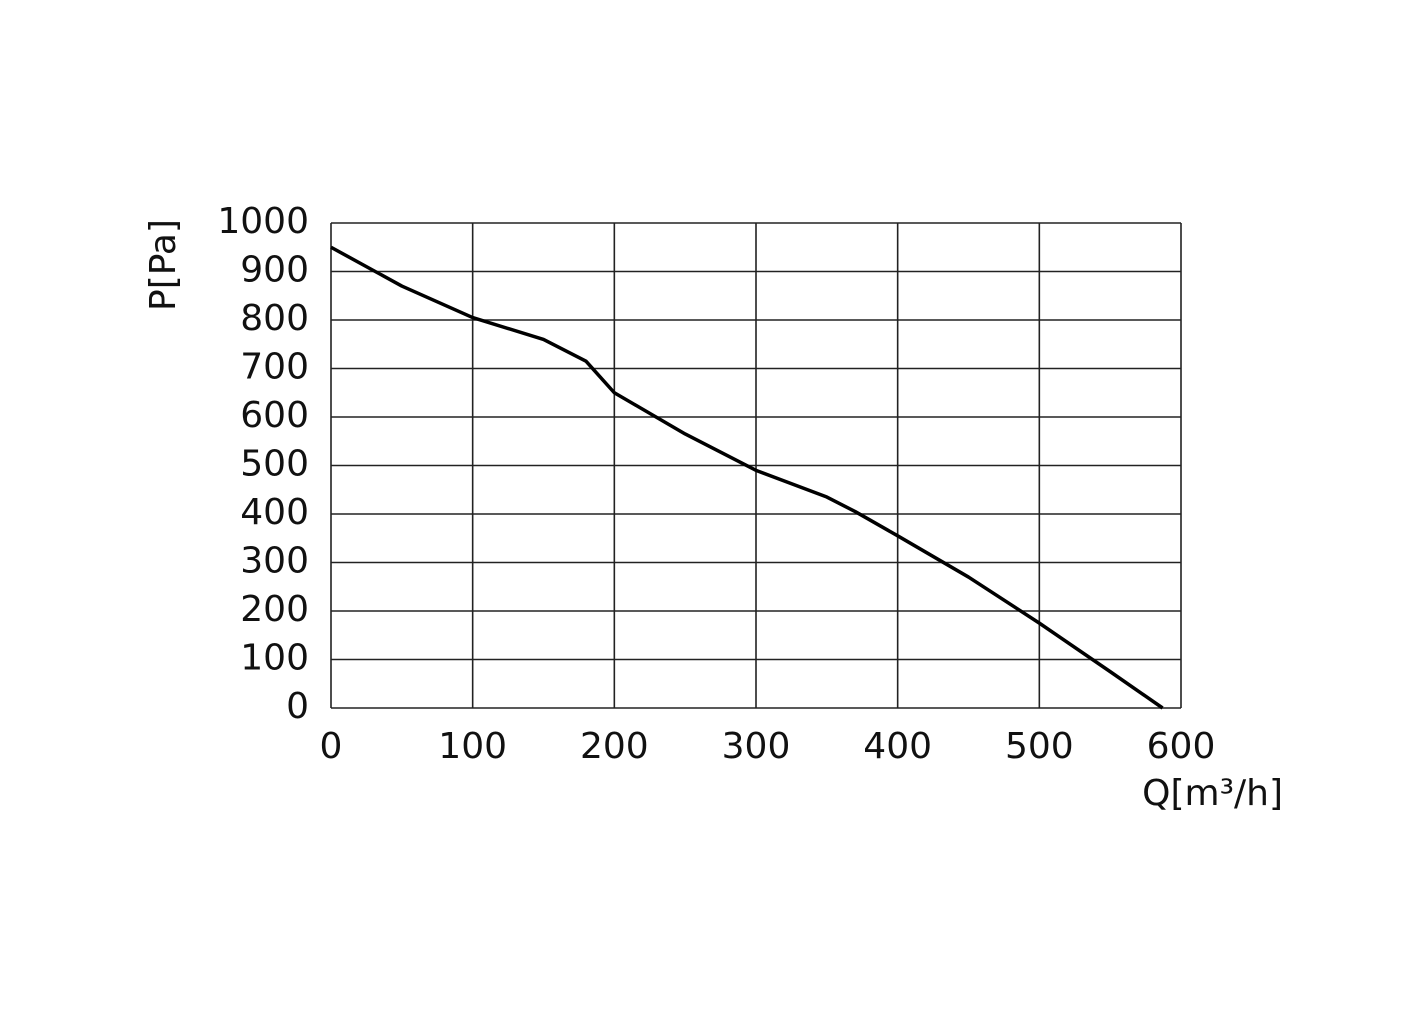 This screenshot has height=1032, width=1417. What do you see at coordinates (274, 415) in the screenshot?
I see `y-tick-label: 600` at bounding box center [274, 415].